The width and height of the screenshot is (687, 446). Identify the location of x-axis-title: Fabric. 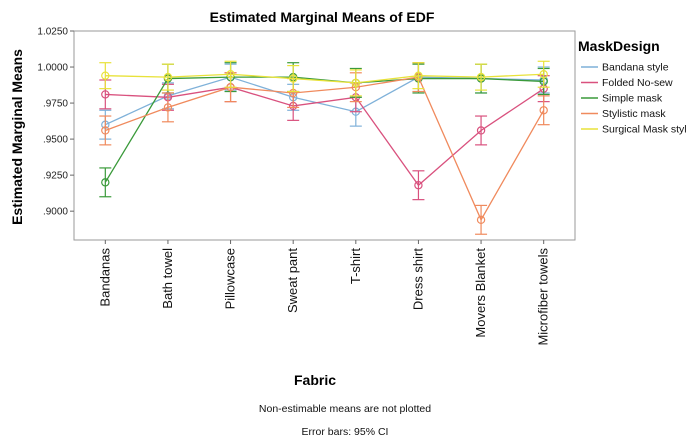
(315, 380).